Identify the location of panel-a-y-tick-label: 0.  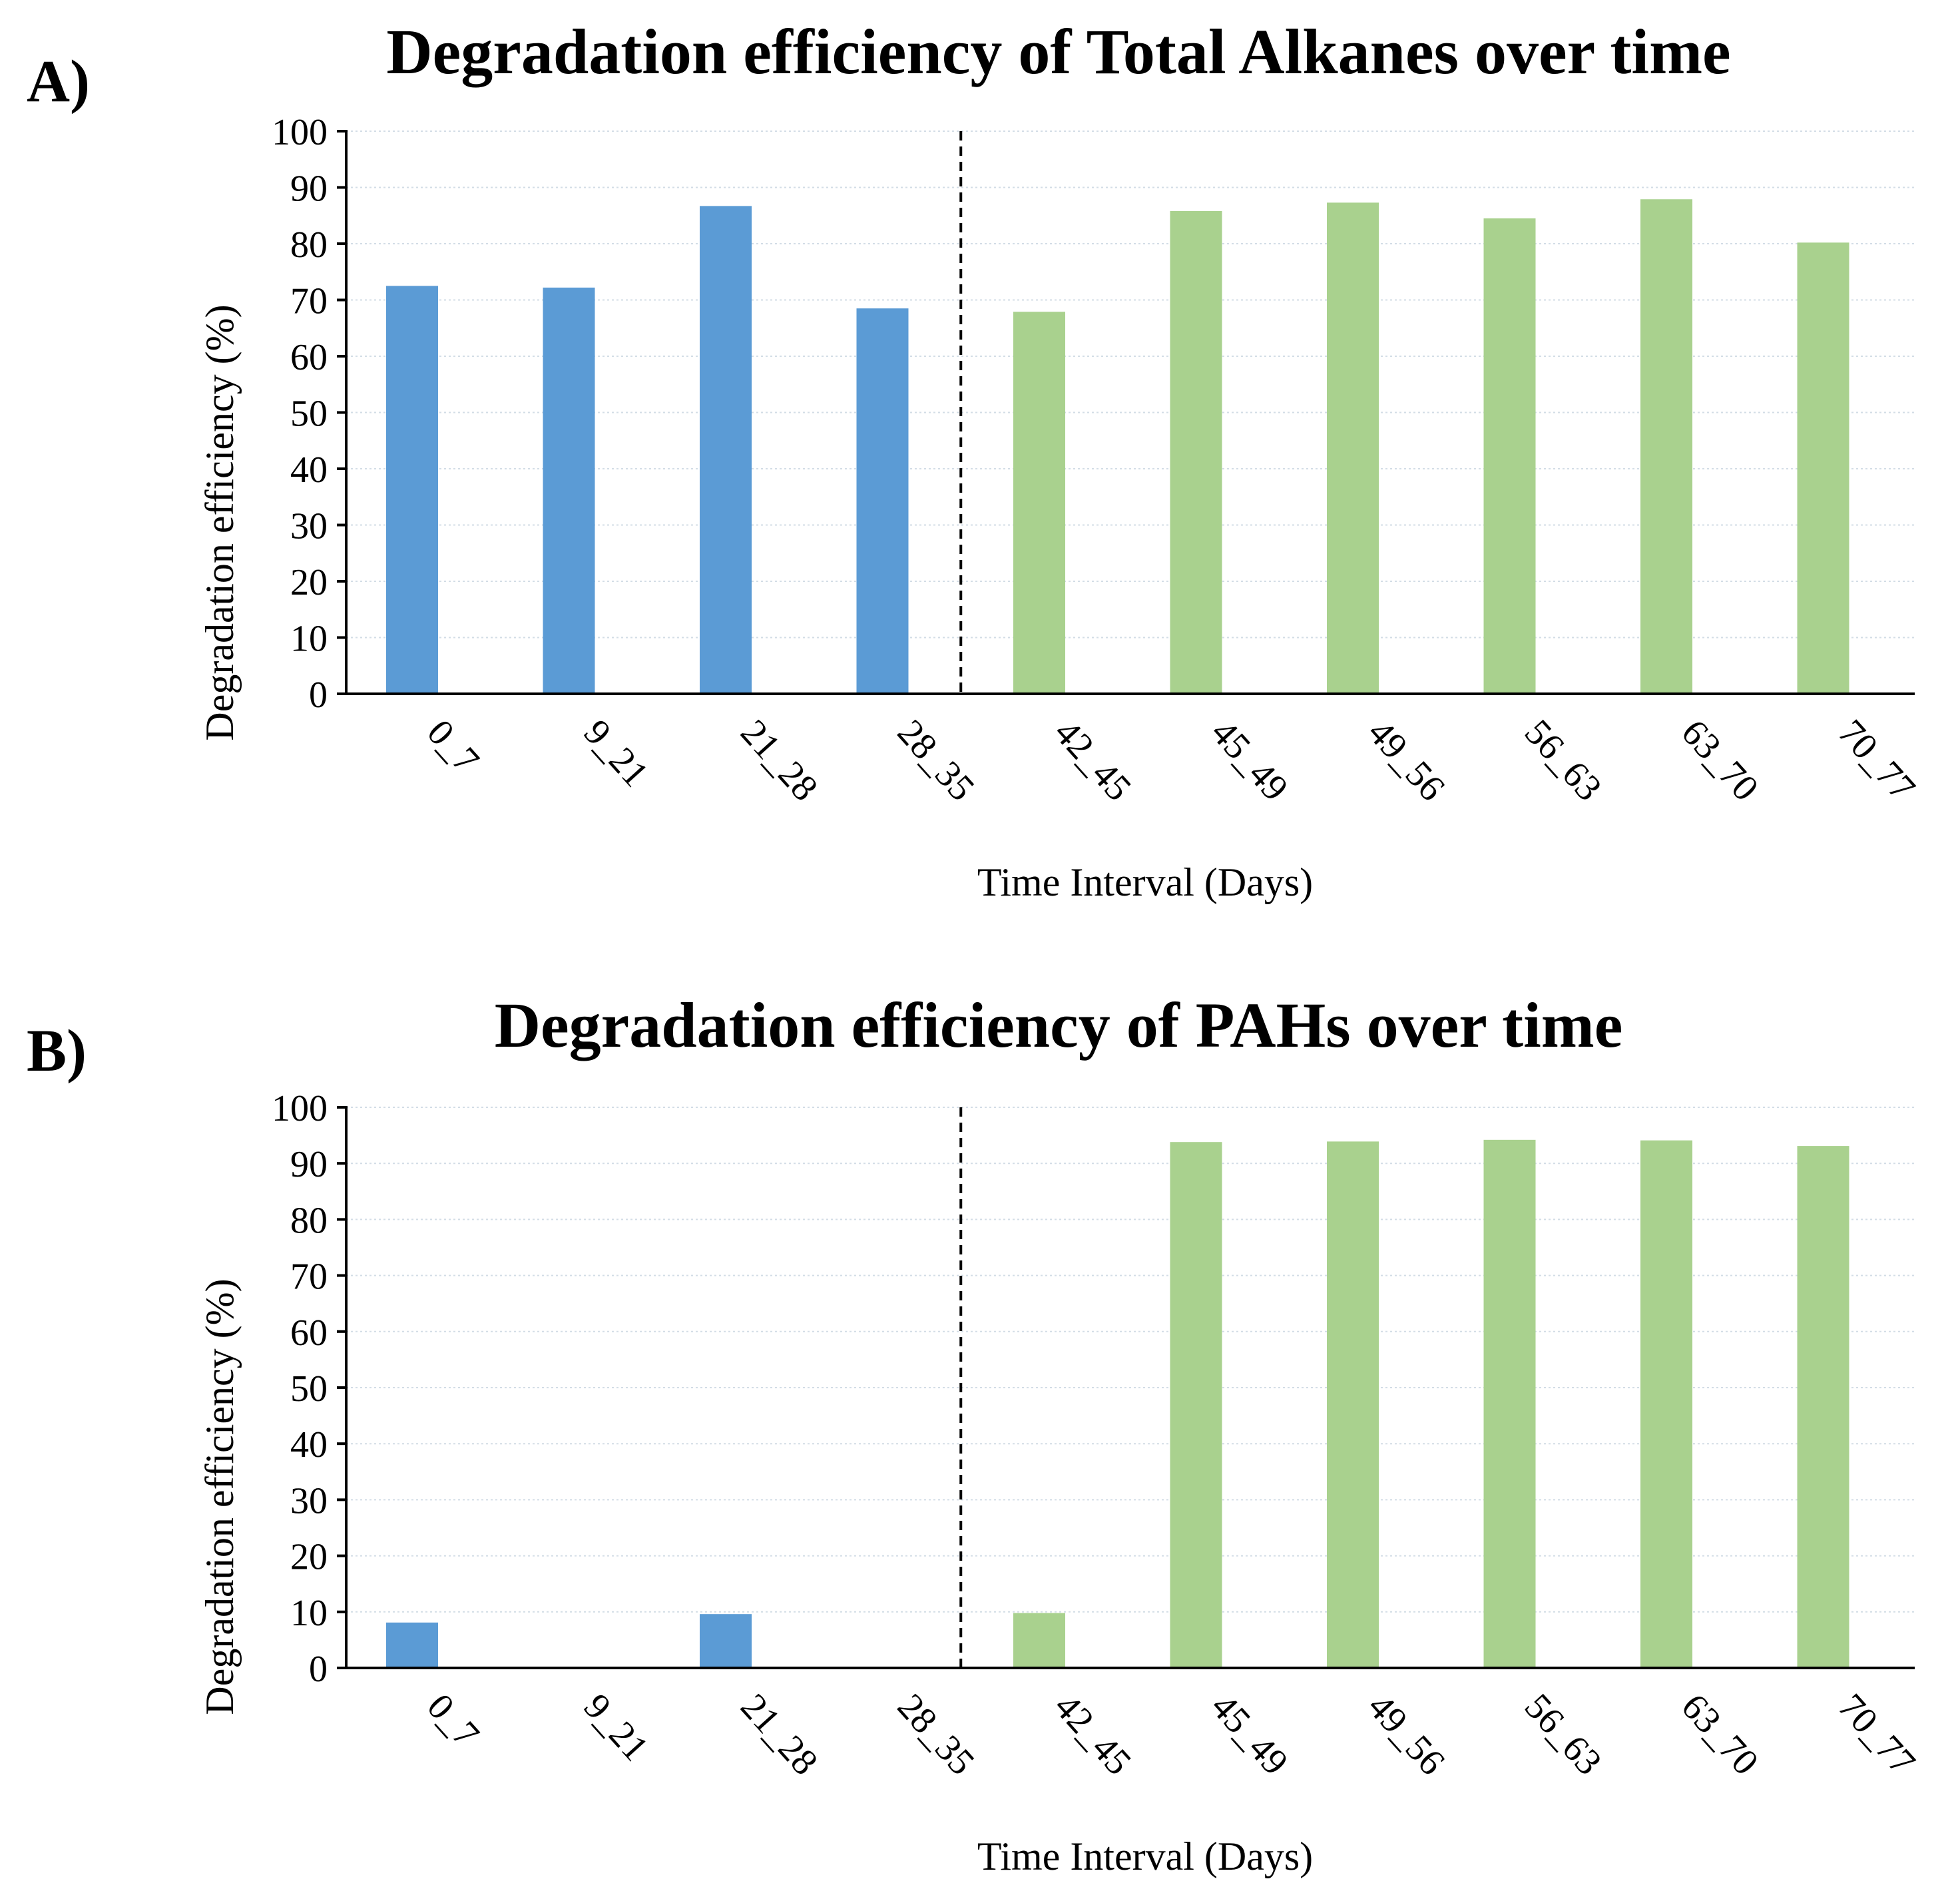
(319, 695).